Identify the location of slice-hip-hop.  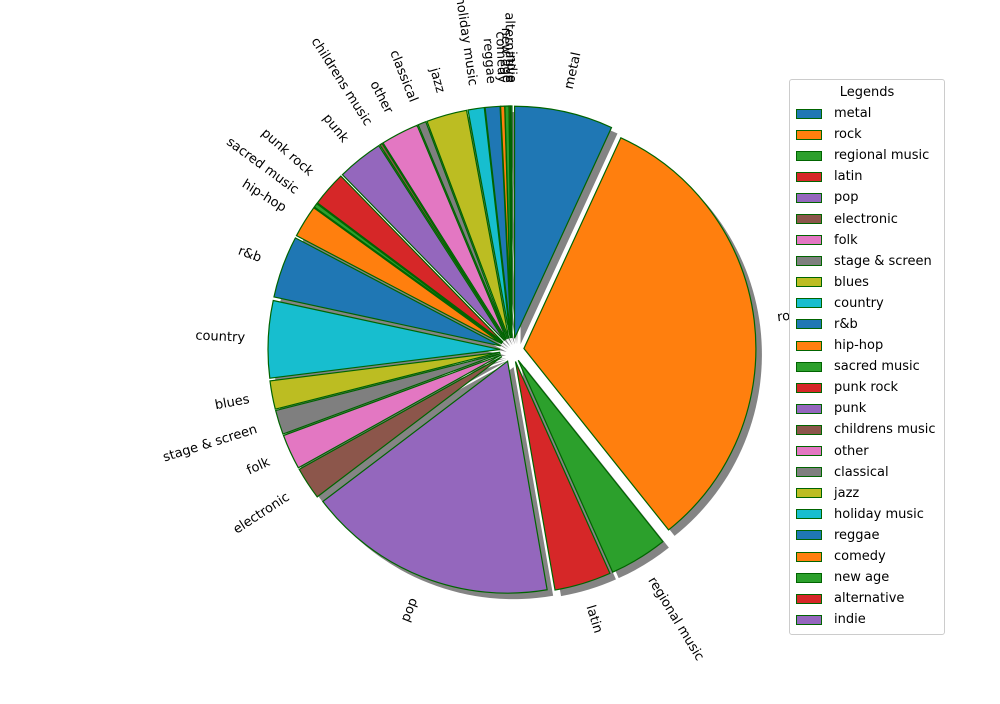
(399, 275).